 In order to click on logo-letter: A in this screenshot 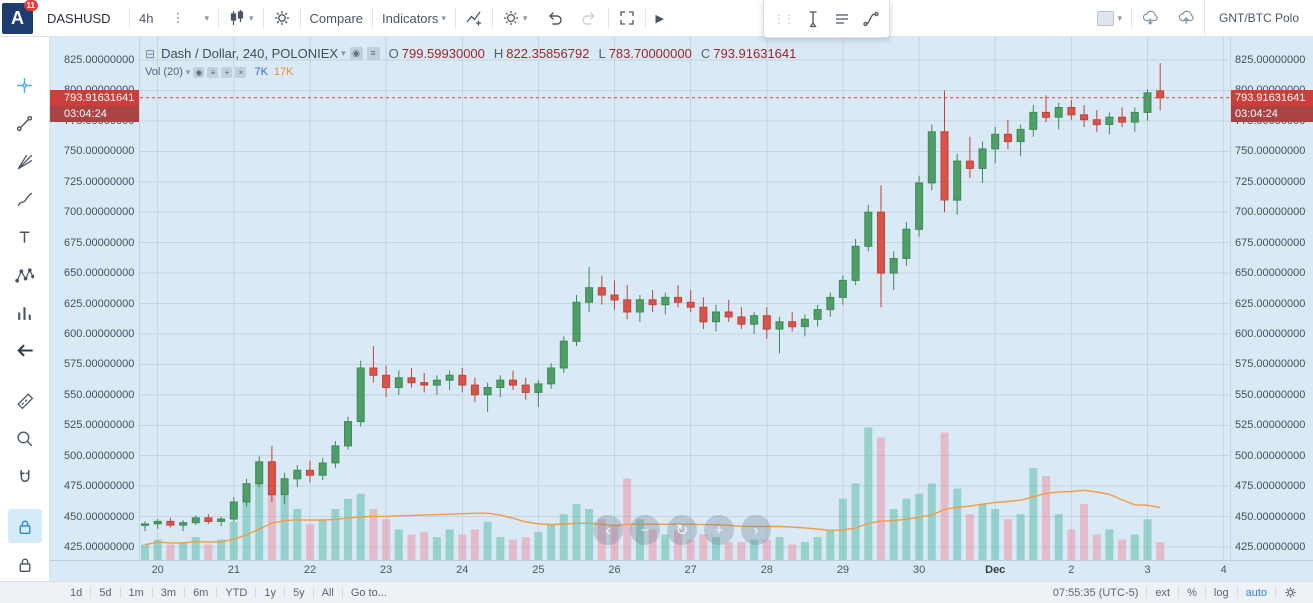, I will do `click(17, 17)`.